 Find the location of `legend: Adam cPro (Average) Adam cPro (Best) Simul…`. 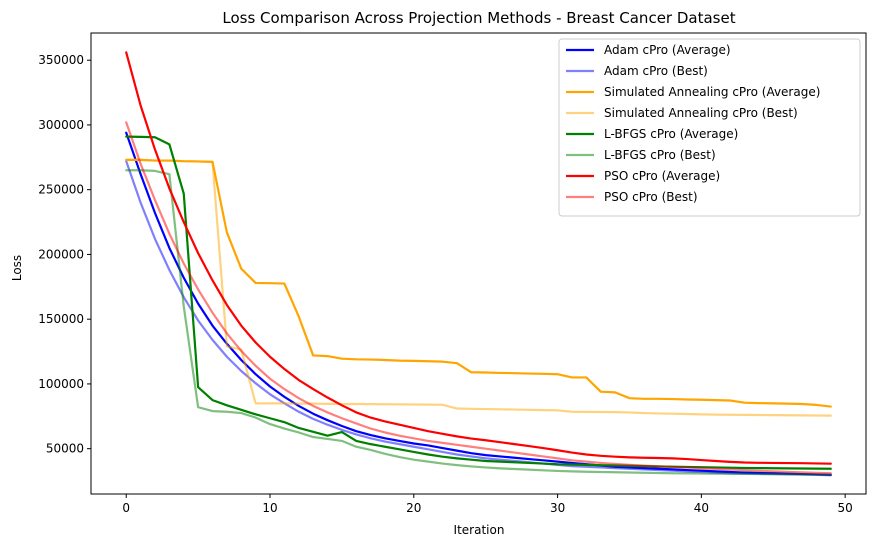

legend: Adam cPro (Average) Adam cPro (Best) Simul… is located at coordinates (709, 127).